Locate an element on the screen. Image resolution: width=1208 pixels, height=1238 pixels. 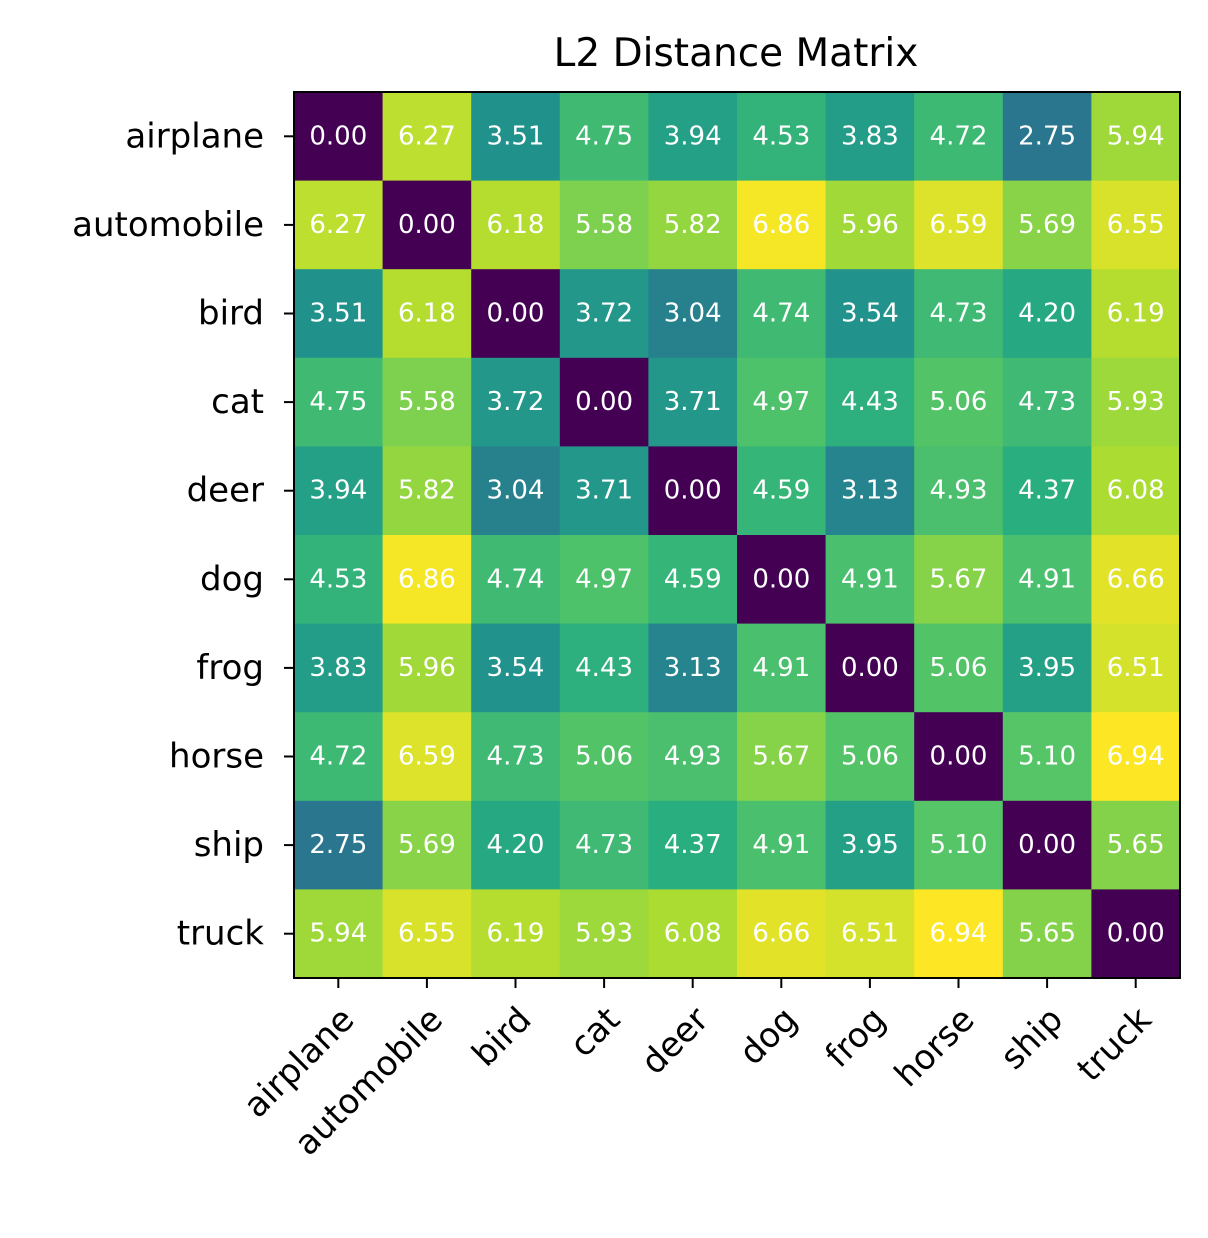
cell-value-label: 4.20 is located at coordinates (1047, 314).